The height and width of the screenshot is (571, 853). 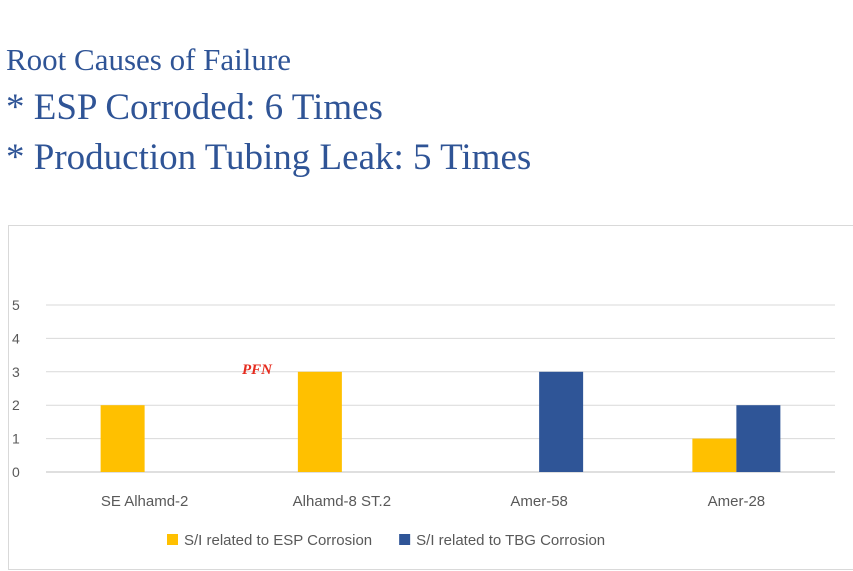 I want to click on x-tick-label-amer-28: Amer-28, so click(x=737, y=501).